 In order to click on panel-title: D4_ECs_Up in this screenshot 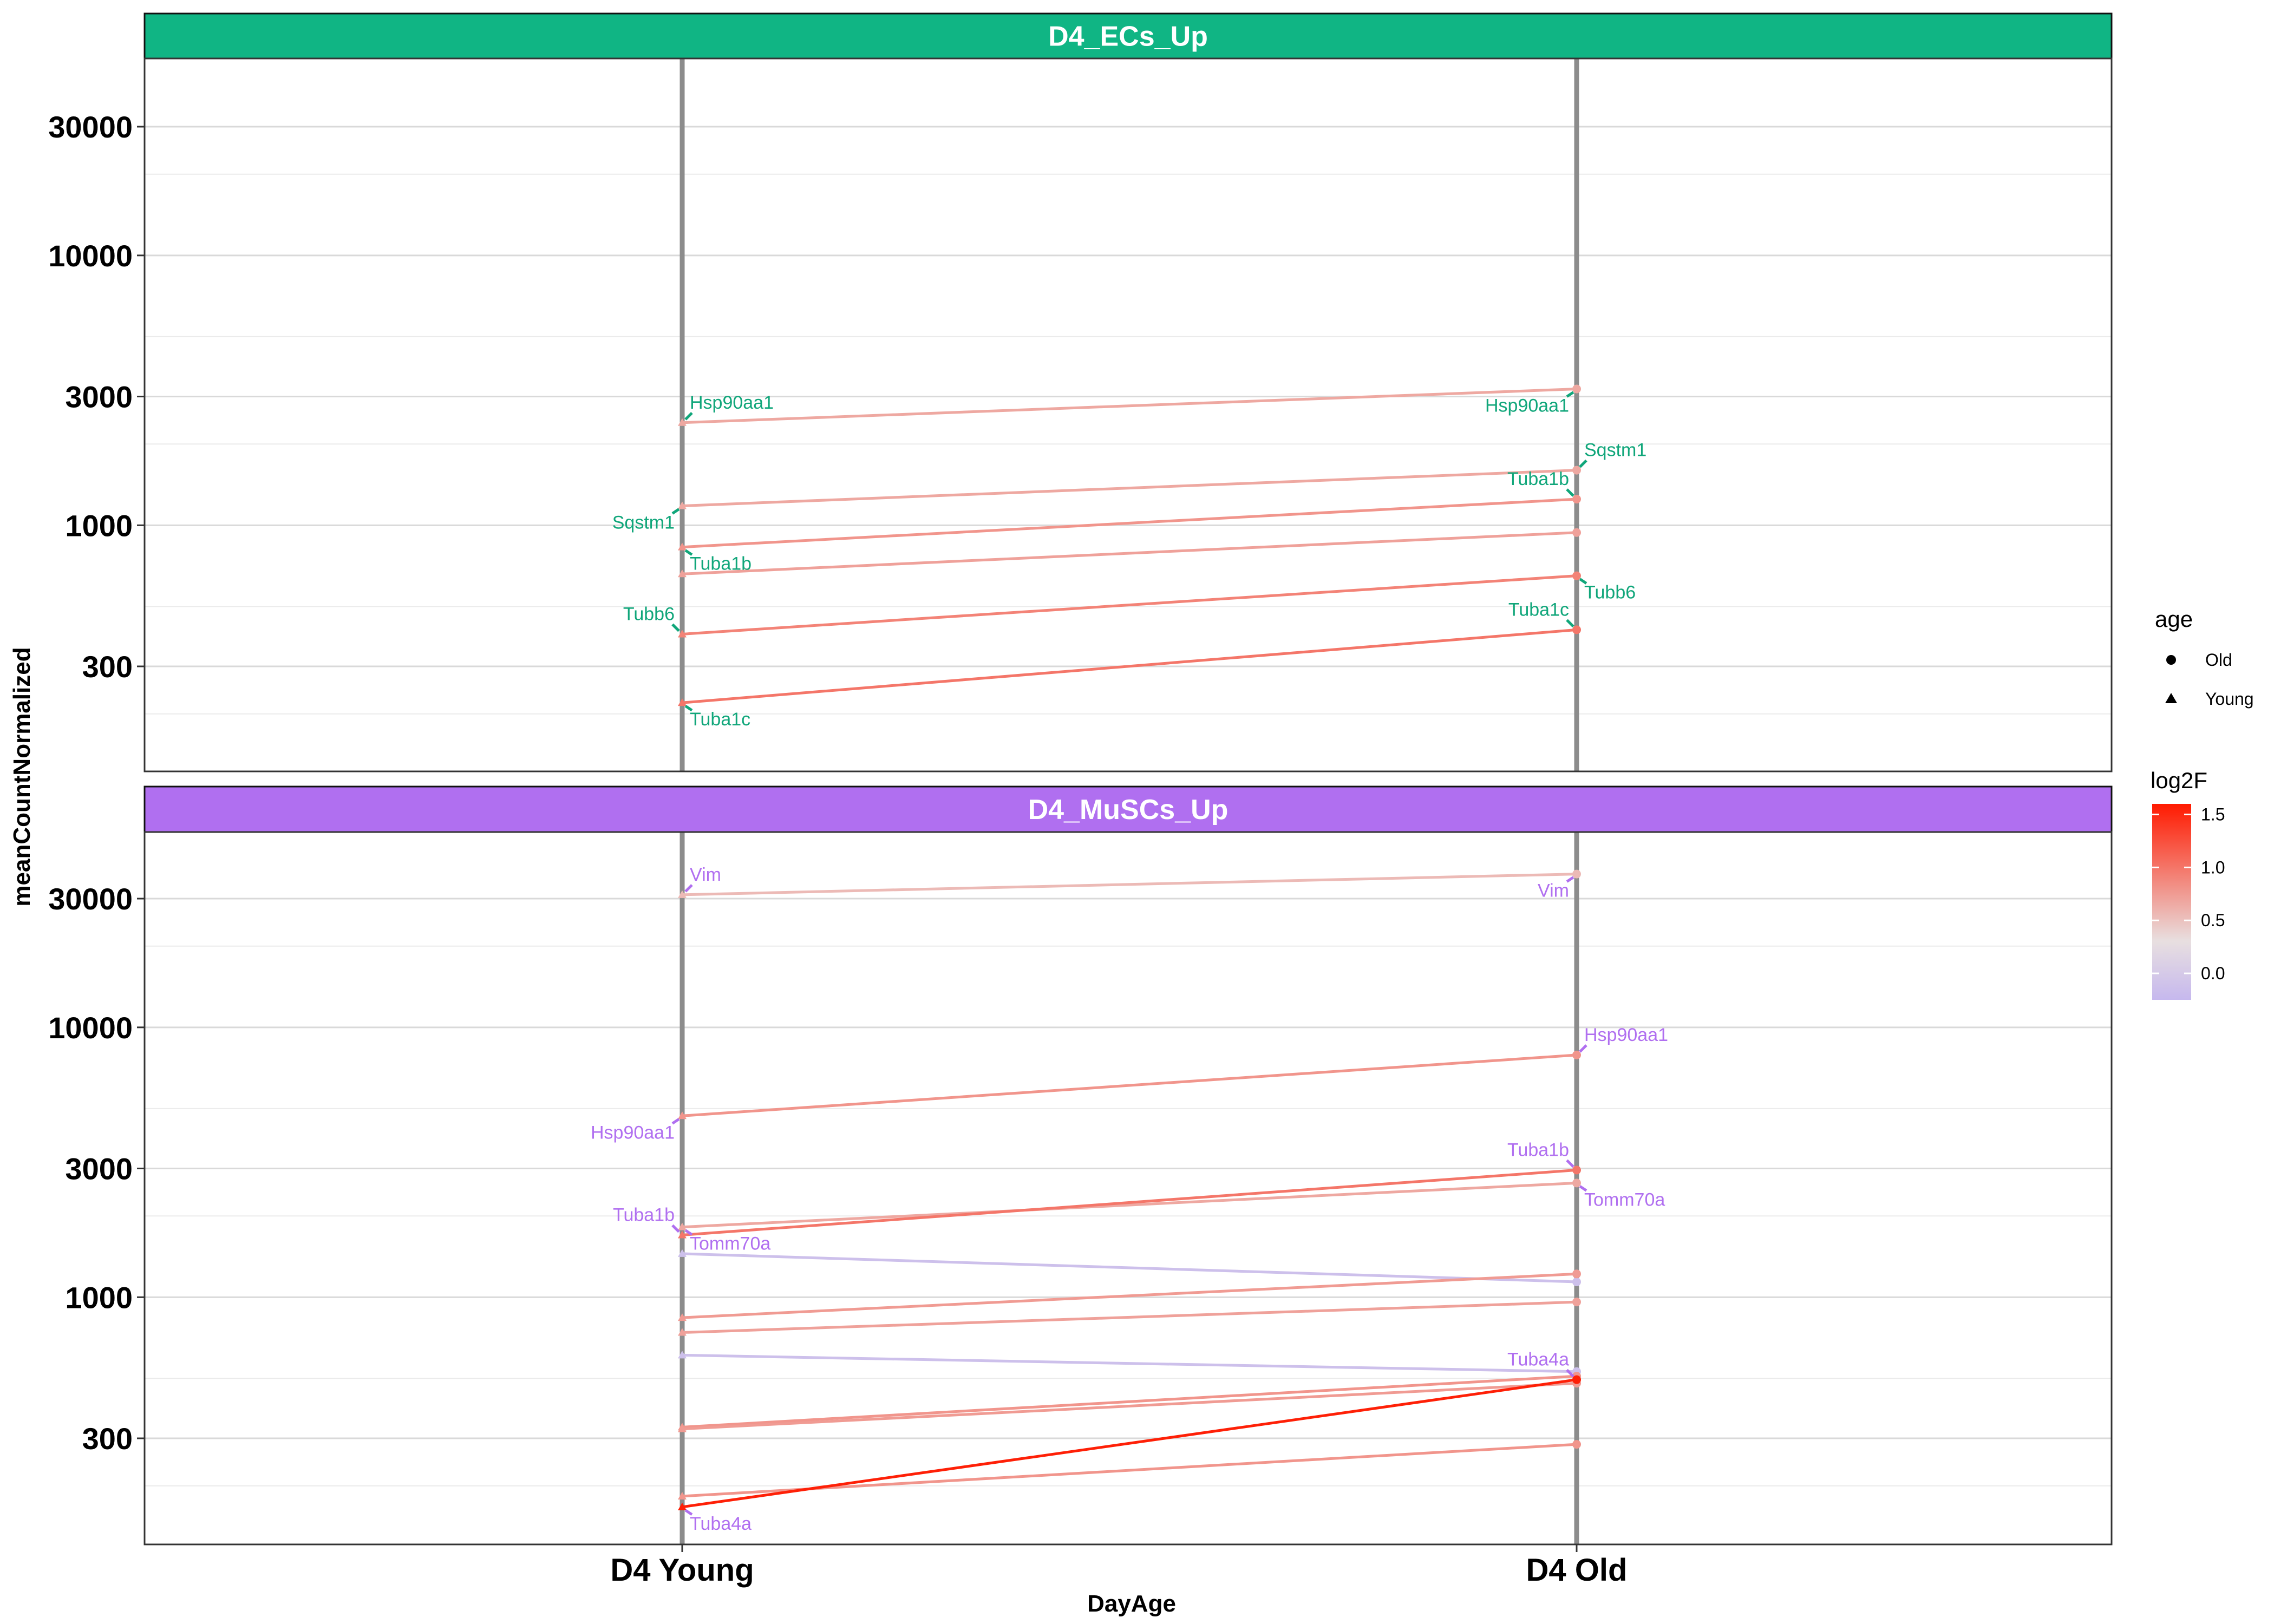, I will do `click(1128, 37)`.